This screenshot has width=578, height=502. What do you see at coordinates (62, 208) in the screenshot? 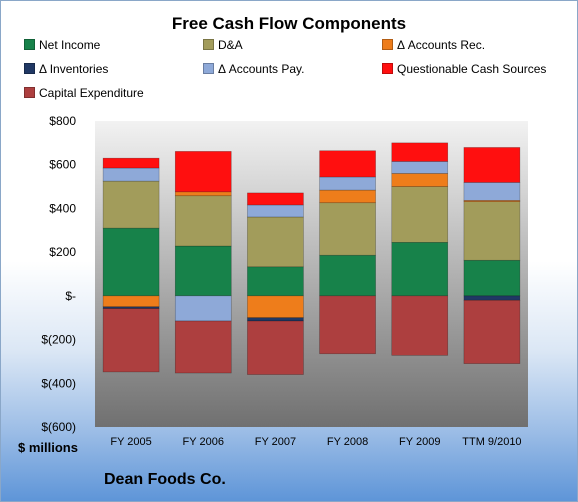
I see `y-tick-label: $400` at bounding box center [62, 208].